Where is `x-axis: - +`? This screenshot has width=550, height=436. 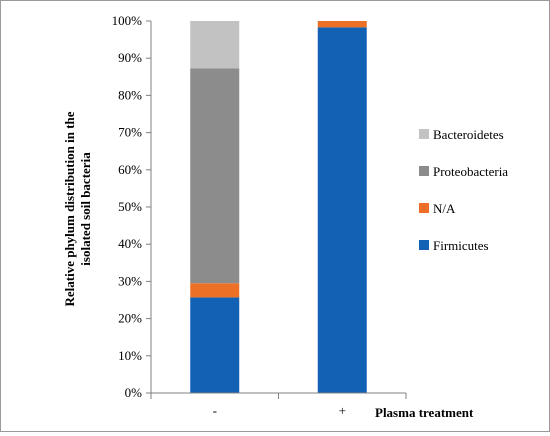
x-axis: - + is located at coordinates (278, 405).